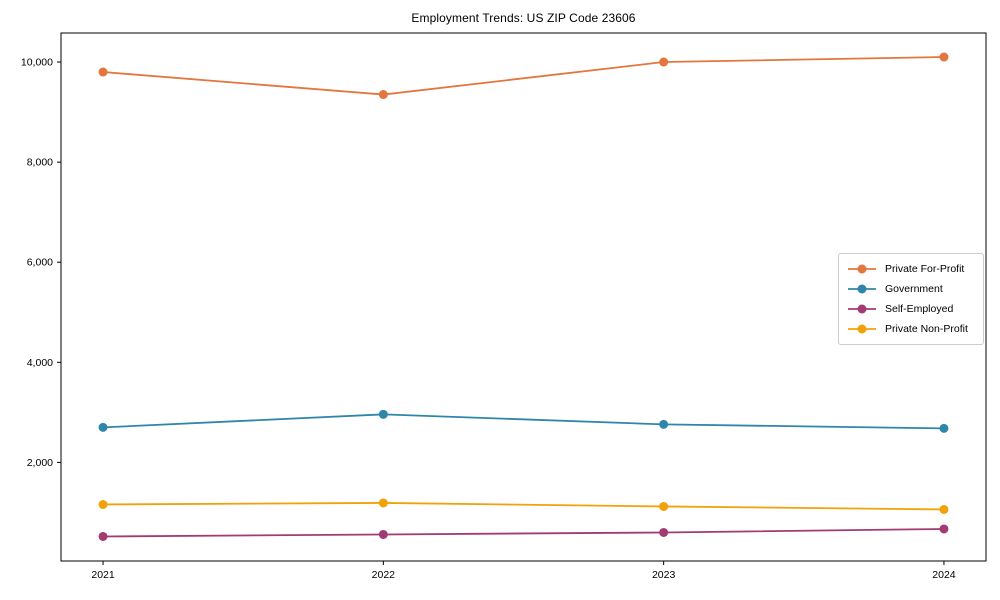 This screenshot has height=600, width=1000. I want to click on y-tick-label: 8,000, so click(40, 163).